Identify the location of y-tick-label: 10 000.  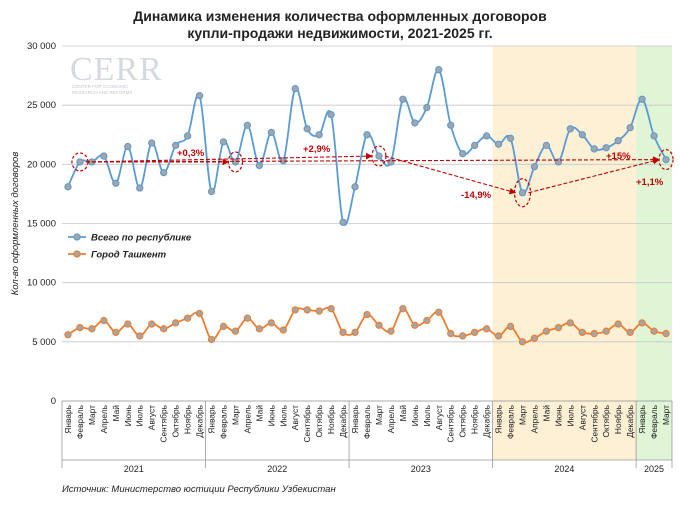
(41, 283).